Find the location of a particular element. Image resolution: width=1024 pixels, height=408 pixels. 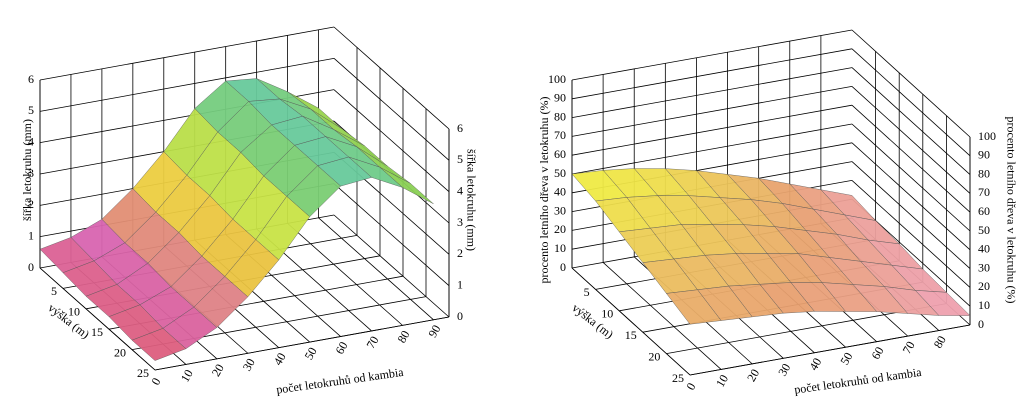

y-tick-label: 5 is located at coordinates (587, 292).